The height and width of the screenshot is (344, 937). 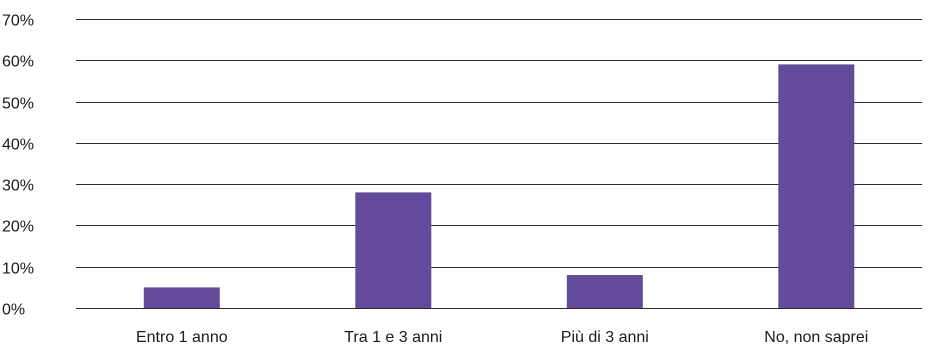 I want to click on y-tick-label: 60%, so click(x=18, y=62).